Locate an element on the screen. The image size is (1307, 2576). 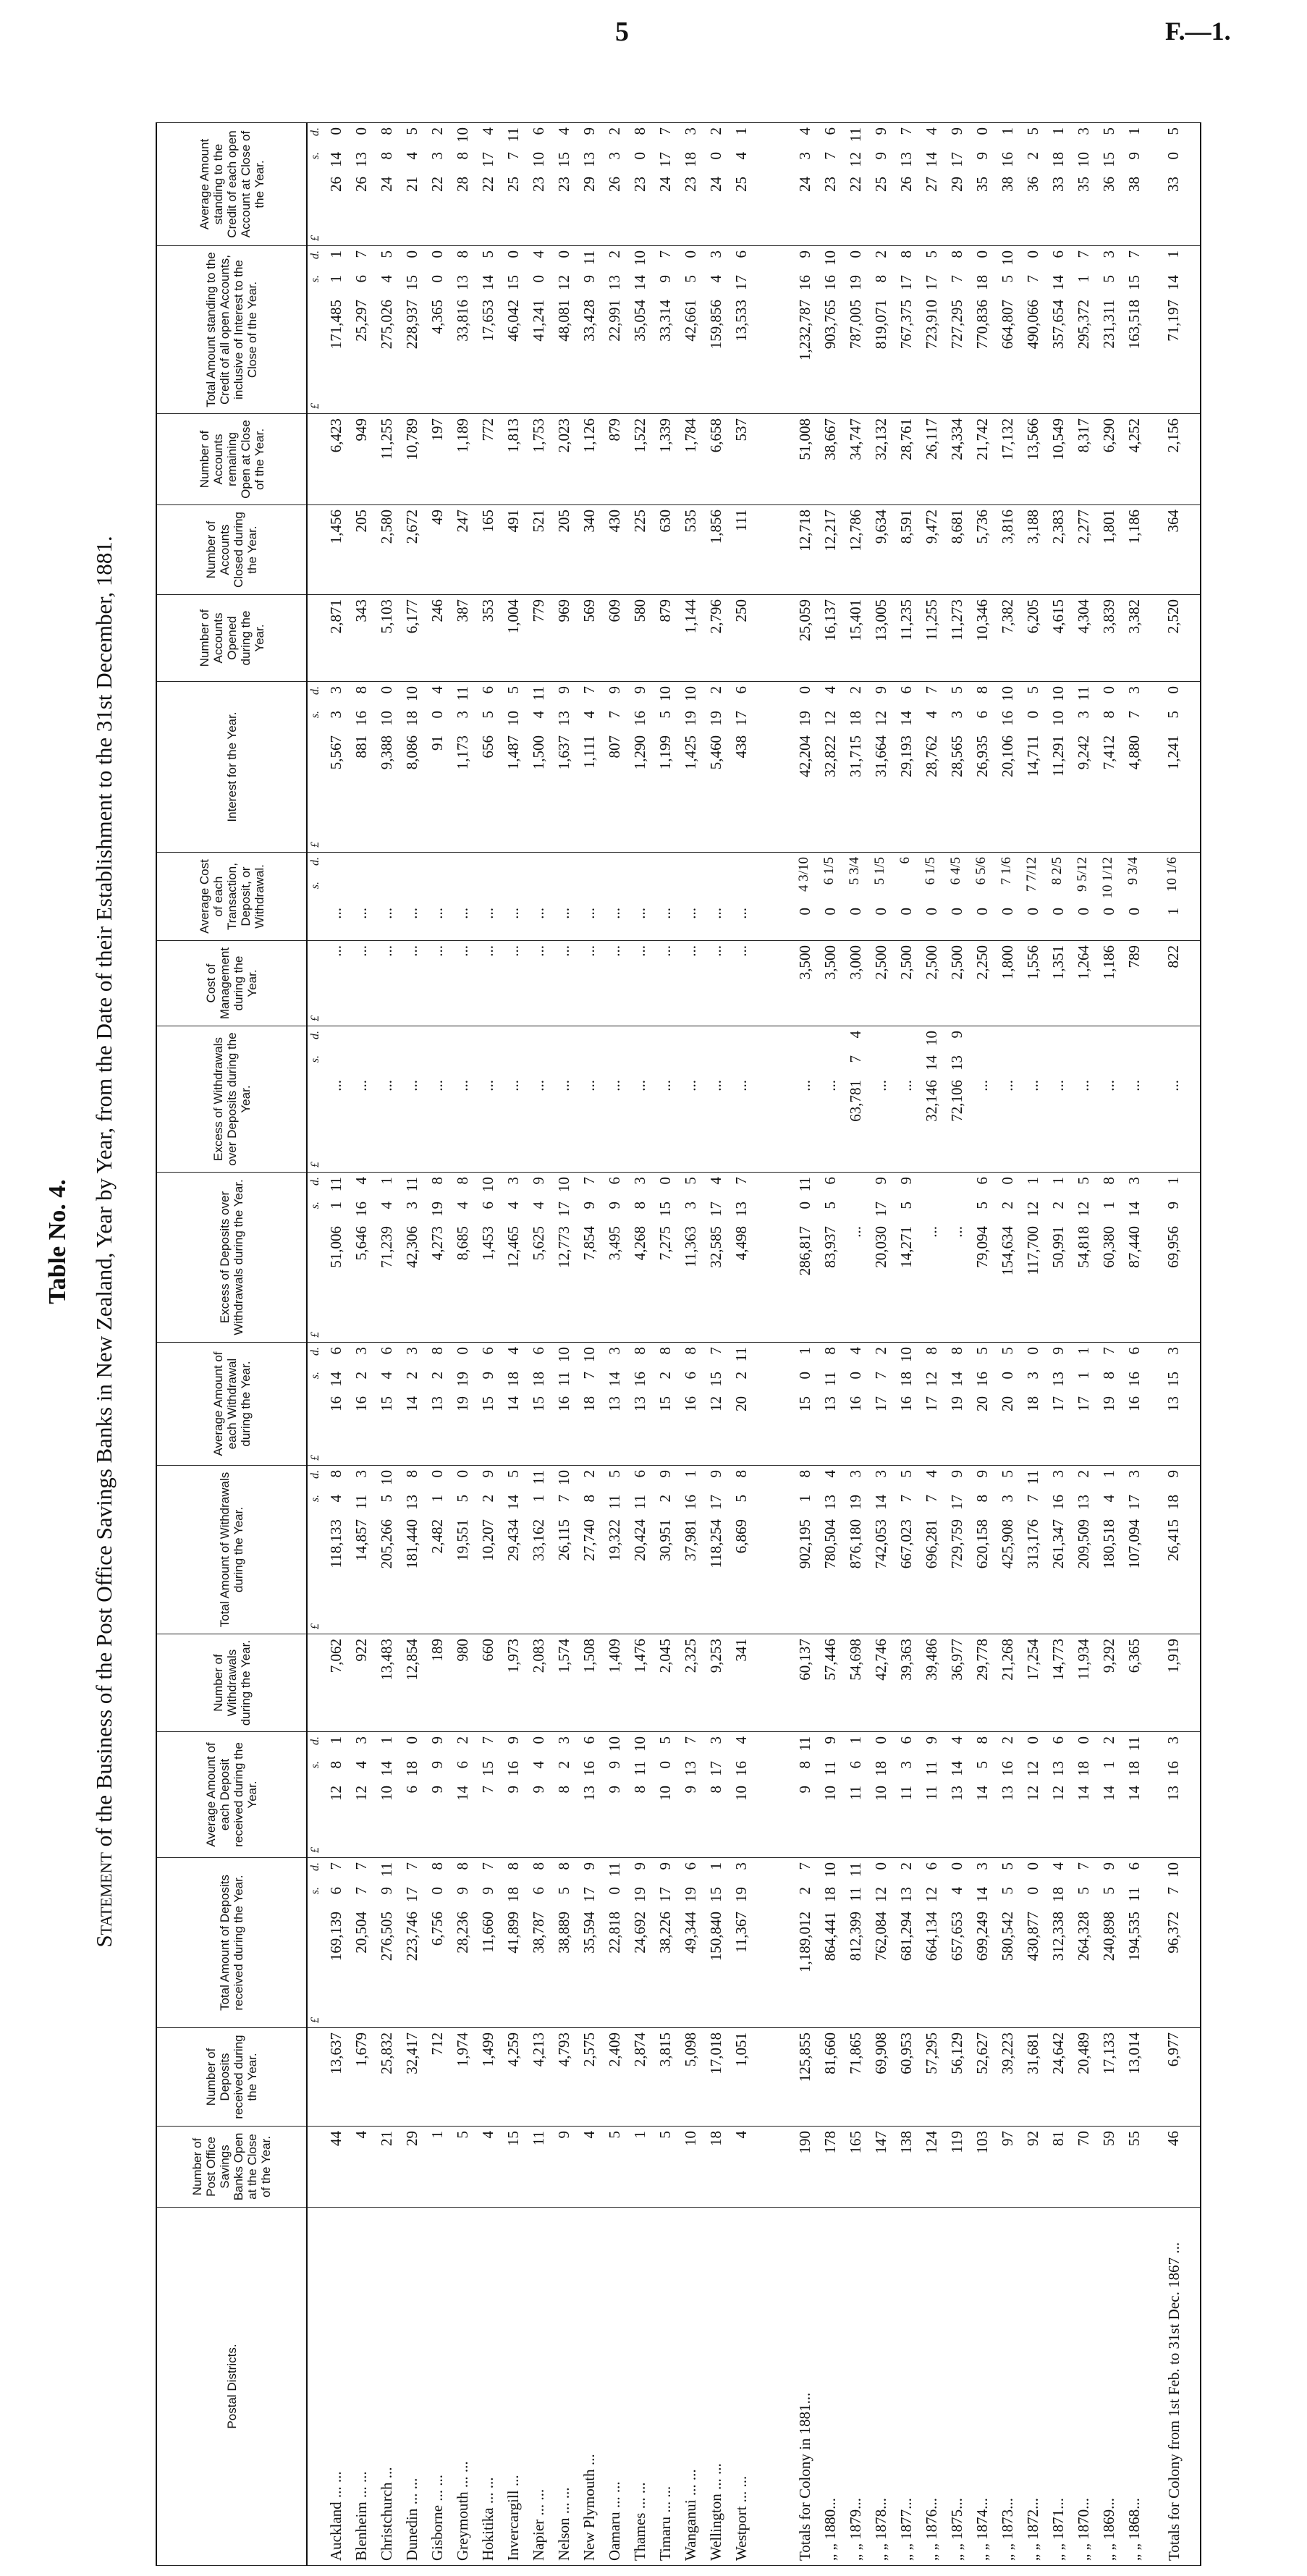
cell-deposits-count: 24,642 is located at coordinates (1058, 2077).